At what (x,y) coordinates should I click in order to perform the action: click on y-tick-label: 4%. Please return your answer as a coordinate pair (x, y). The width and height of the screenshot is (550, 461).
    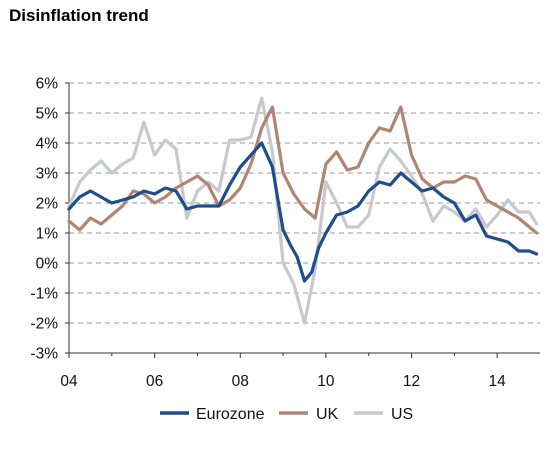
    Looking at the image, I should click on (47, 144).